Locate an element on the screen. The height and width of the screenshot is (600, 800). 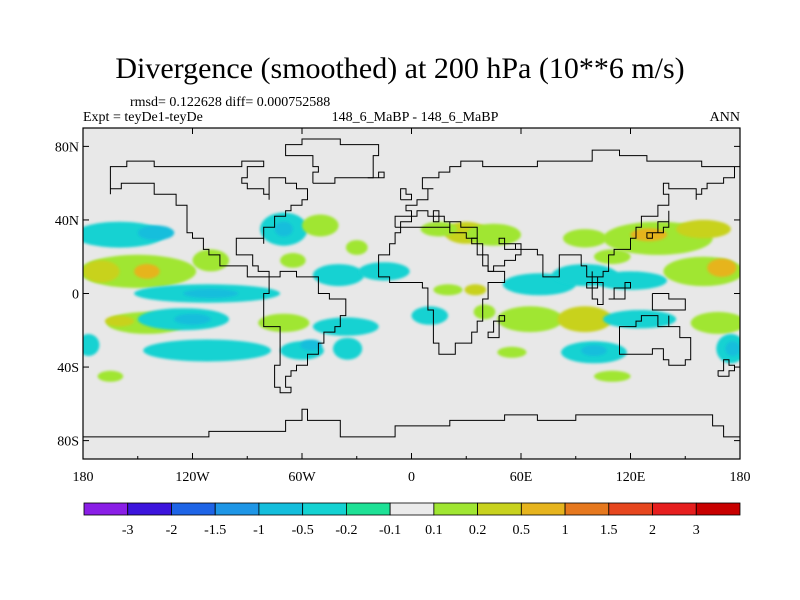
season-label: ANN is located at coordinates (724, 117).